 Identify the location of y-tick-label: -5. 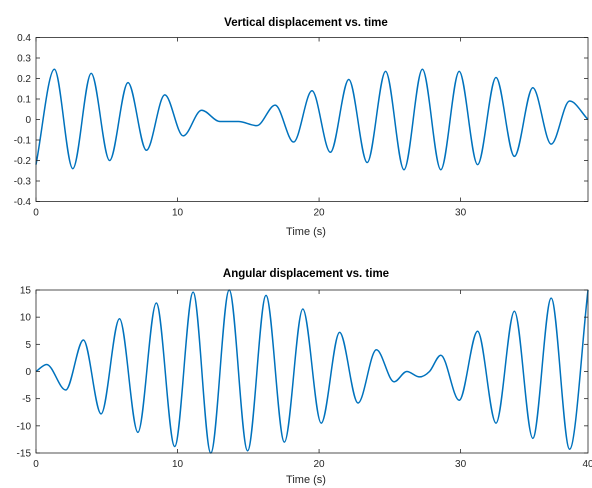
(26, 399).